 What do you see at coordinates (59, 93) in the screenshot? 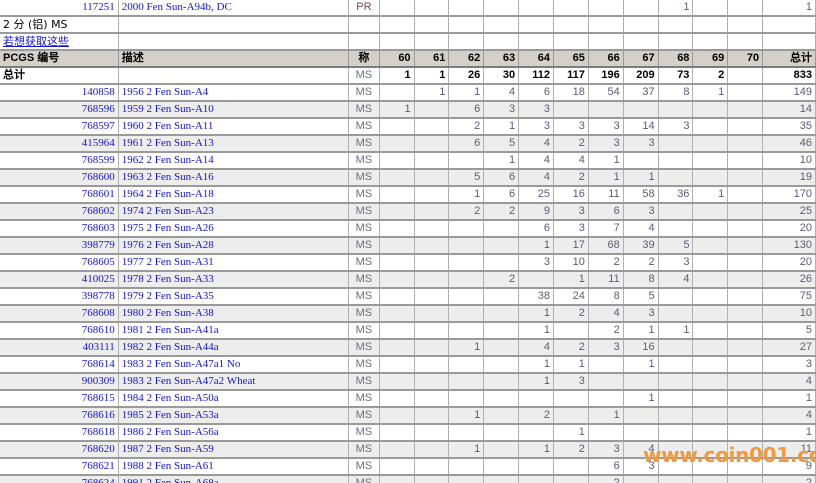
I see `cell-pcgs-no: 140858` at bounding box center [59, 93].